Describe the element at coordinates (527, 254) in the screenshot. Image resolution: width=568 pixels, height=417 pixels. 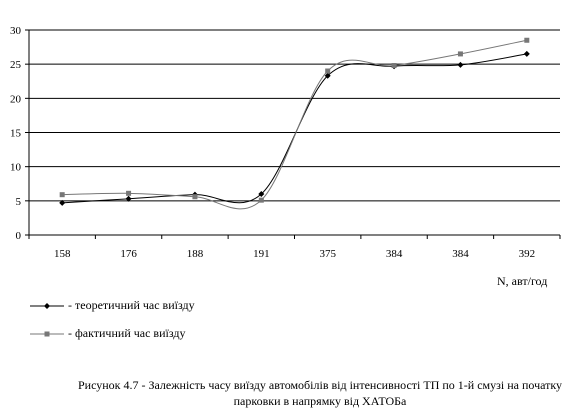
I see `x-tick-label-7: 392` at that location.